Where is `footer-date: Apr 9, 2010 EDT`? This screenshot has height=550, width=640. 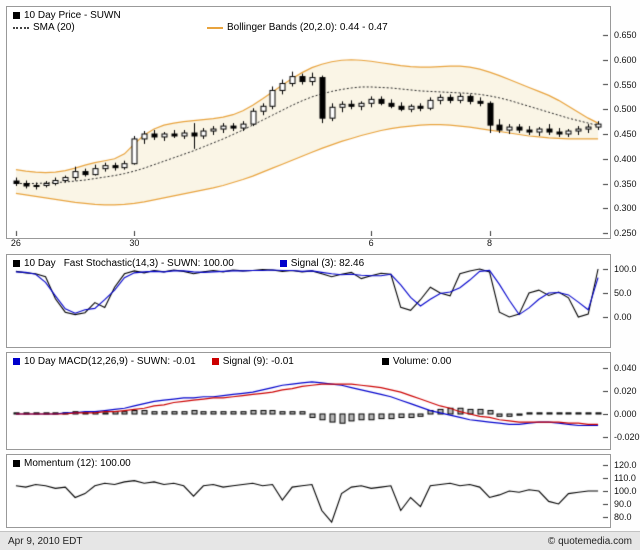 footer-date: Apr 9, 2010 EDT is located at coordinates (45, 541).